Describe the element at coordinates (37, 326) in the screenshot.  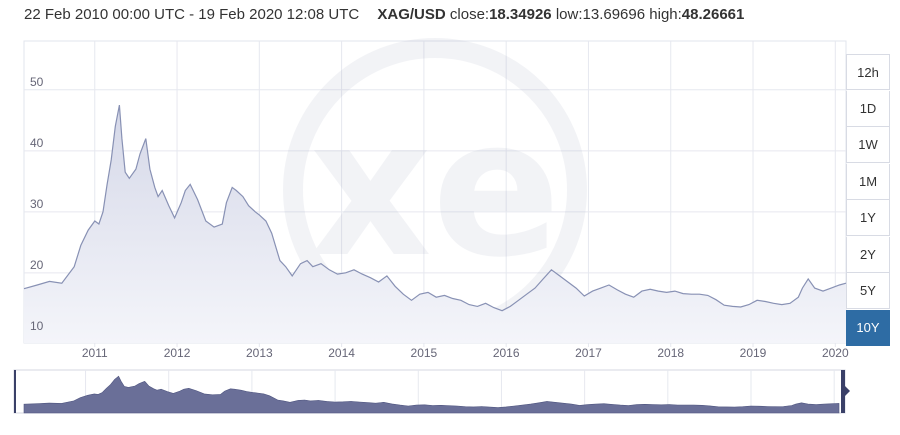
I see `y-tick-label: 10` at that location.